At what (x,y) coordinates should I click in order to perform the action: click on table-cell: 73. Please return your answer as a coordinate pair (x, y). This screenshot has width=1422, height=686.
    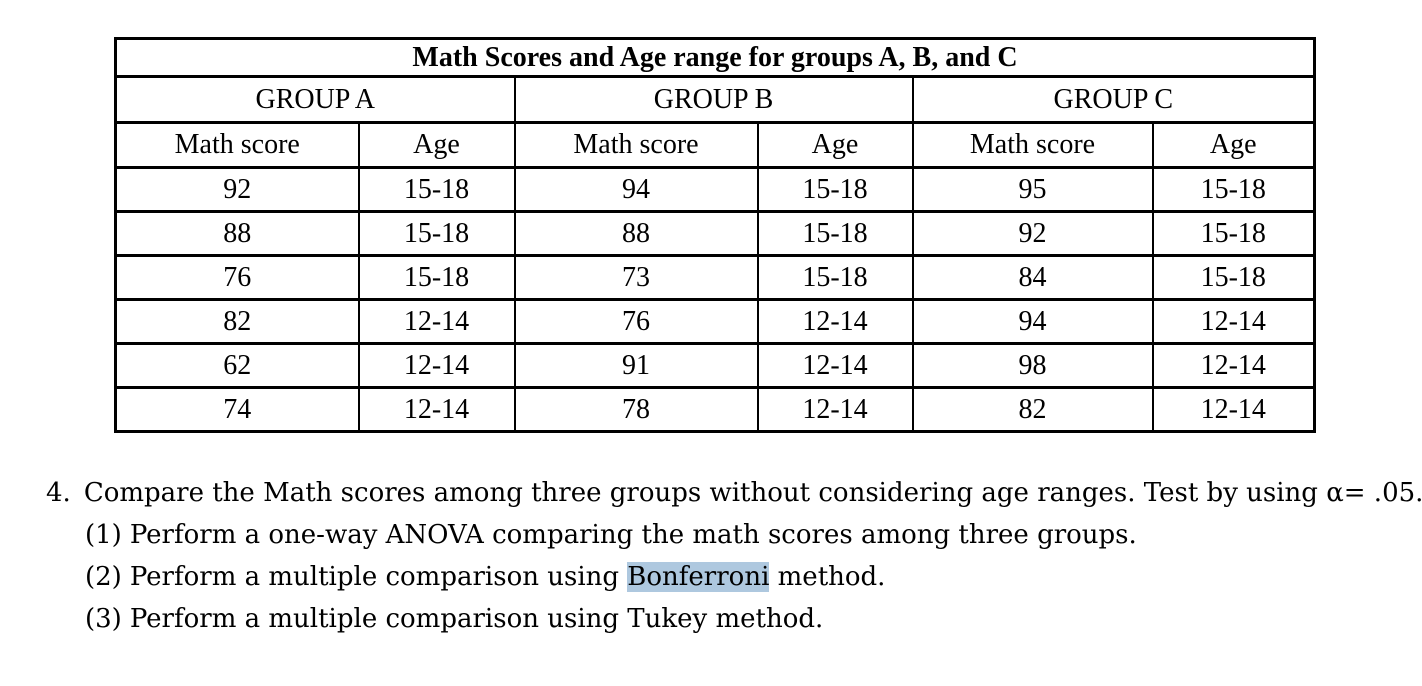
    Looking at the image, I should click on (636, 277).